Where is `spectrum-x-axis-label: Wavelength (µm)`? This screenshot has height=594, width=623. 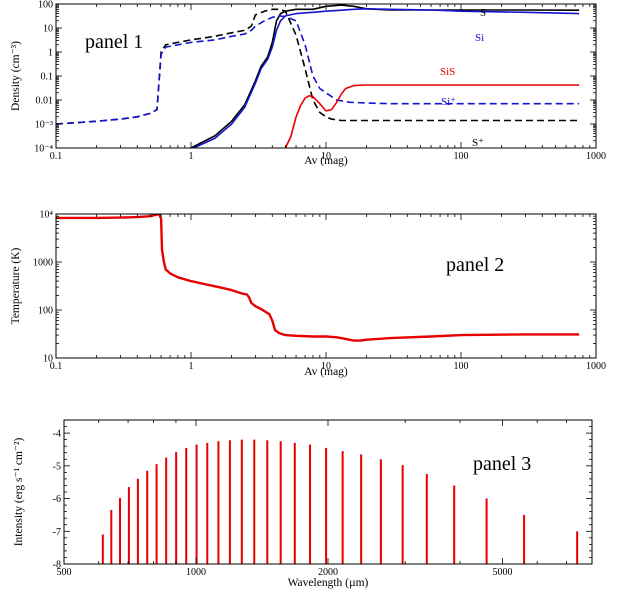 spectrum-x-axis-label: Wavelength (µm) is located at coordinates (328, 583).